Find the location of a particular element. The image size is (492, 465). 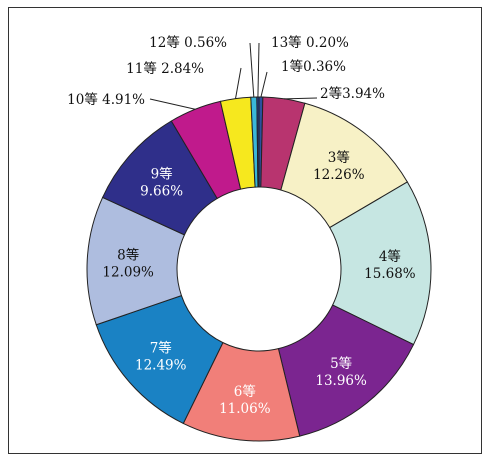

slice-label-value-4: 15.68% is located at coordinates (390, 274).